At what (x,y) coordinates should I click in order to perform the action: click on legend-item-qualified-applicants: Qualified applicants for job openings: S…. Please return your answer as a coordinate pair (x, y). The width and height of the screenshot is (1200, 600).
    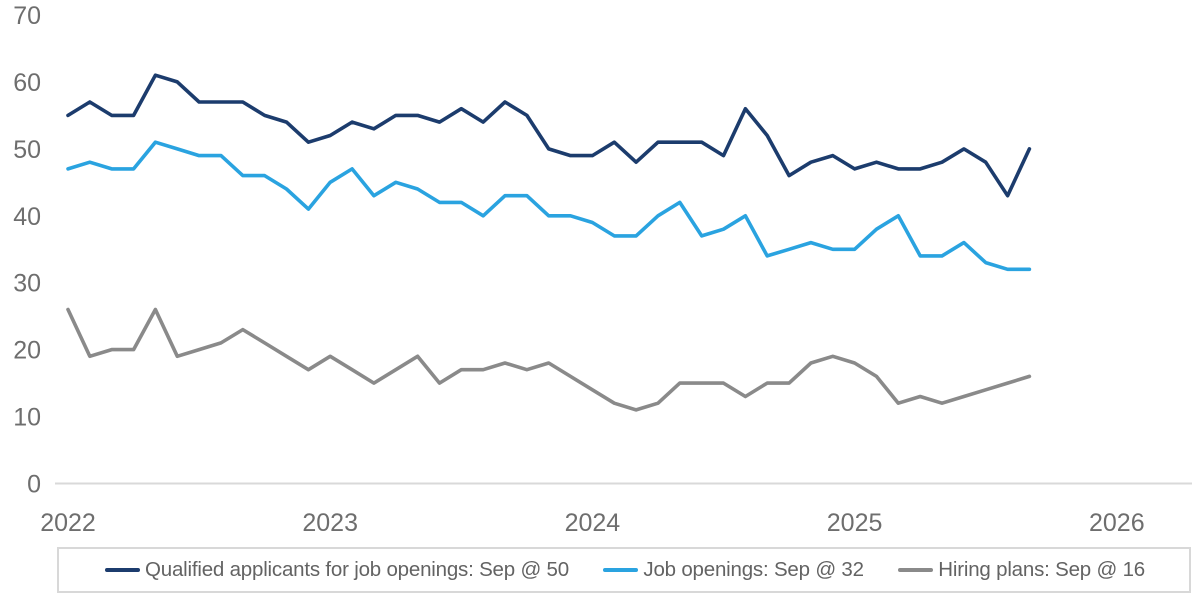
    Looking at the image, I should click on (337, 570).